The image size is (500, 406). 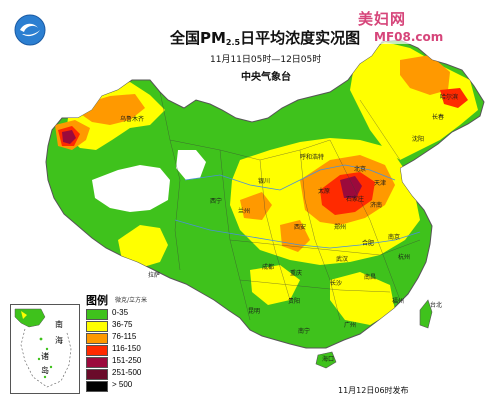 I want to click on city-label-nanchang: 南昌, so click(x=370, y=277).